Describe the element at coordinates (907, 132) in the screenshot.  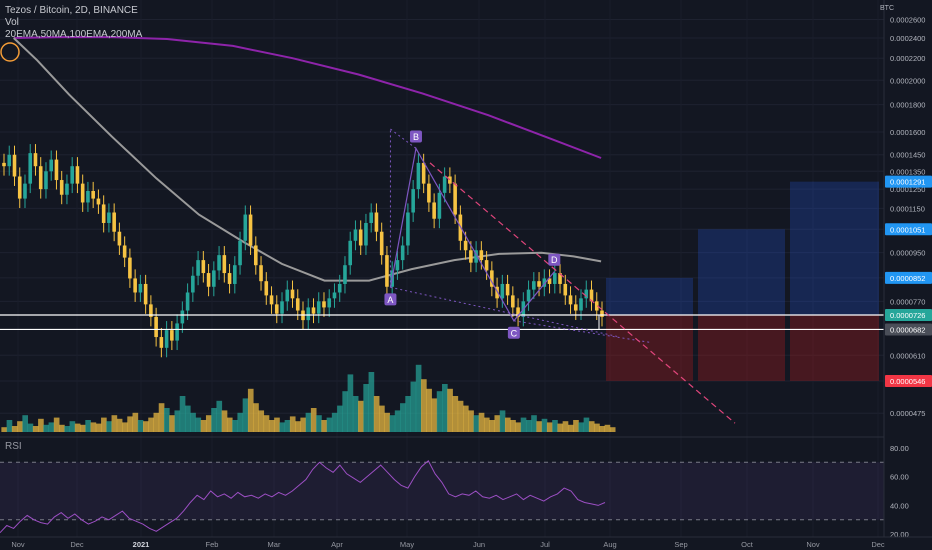
I see `price-tick-label: 0.0001600` at that location.